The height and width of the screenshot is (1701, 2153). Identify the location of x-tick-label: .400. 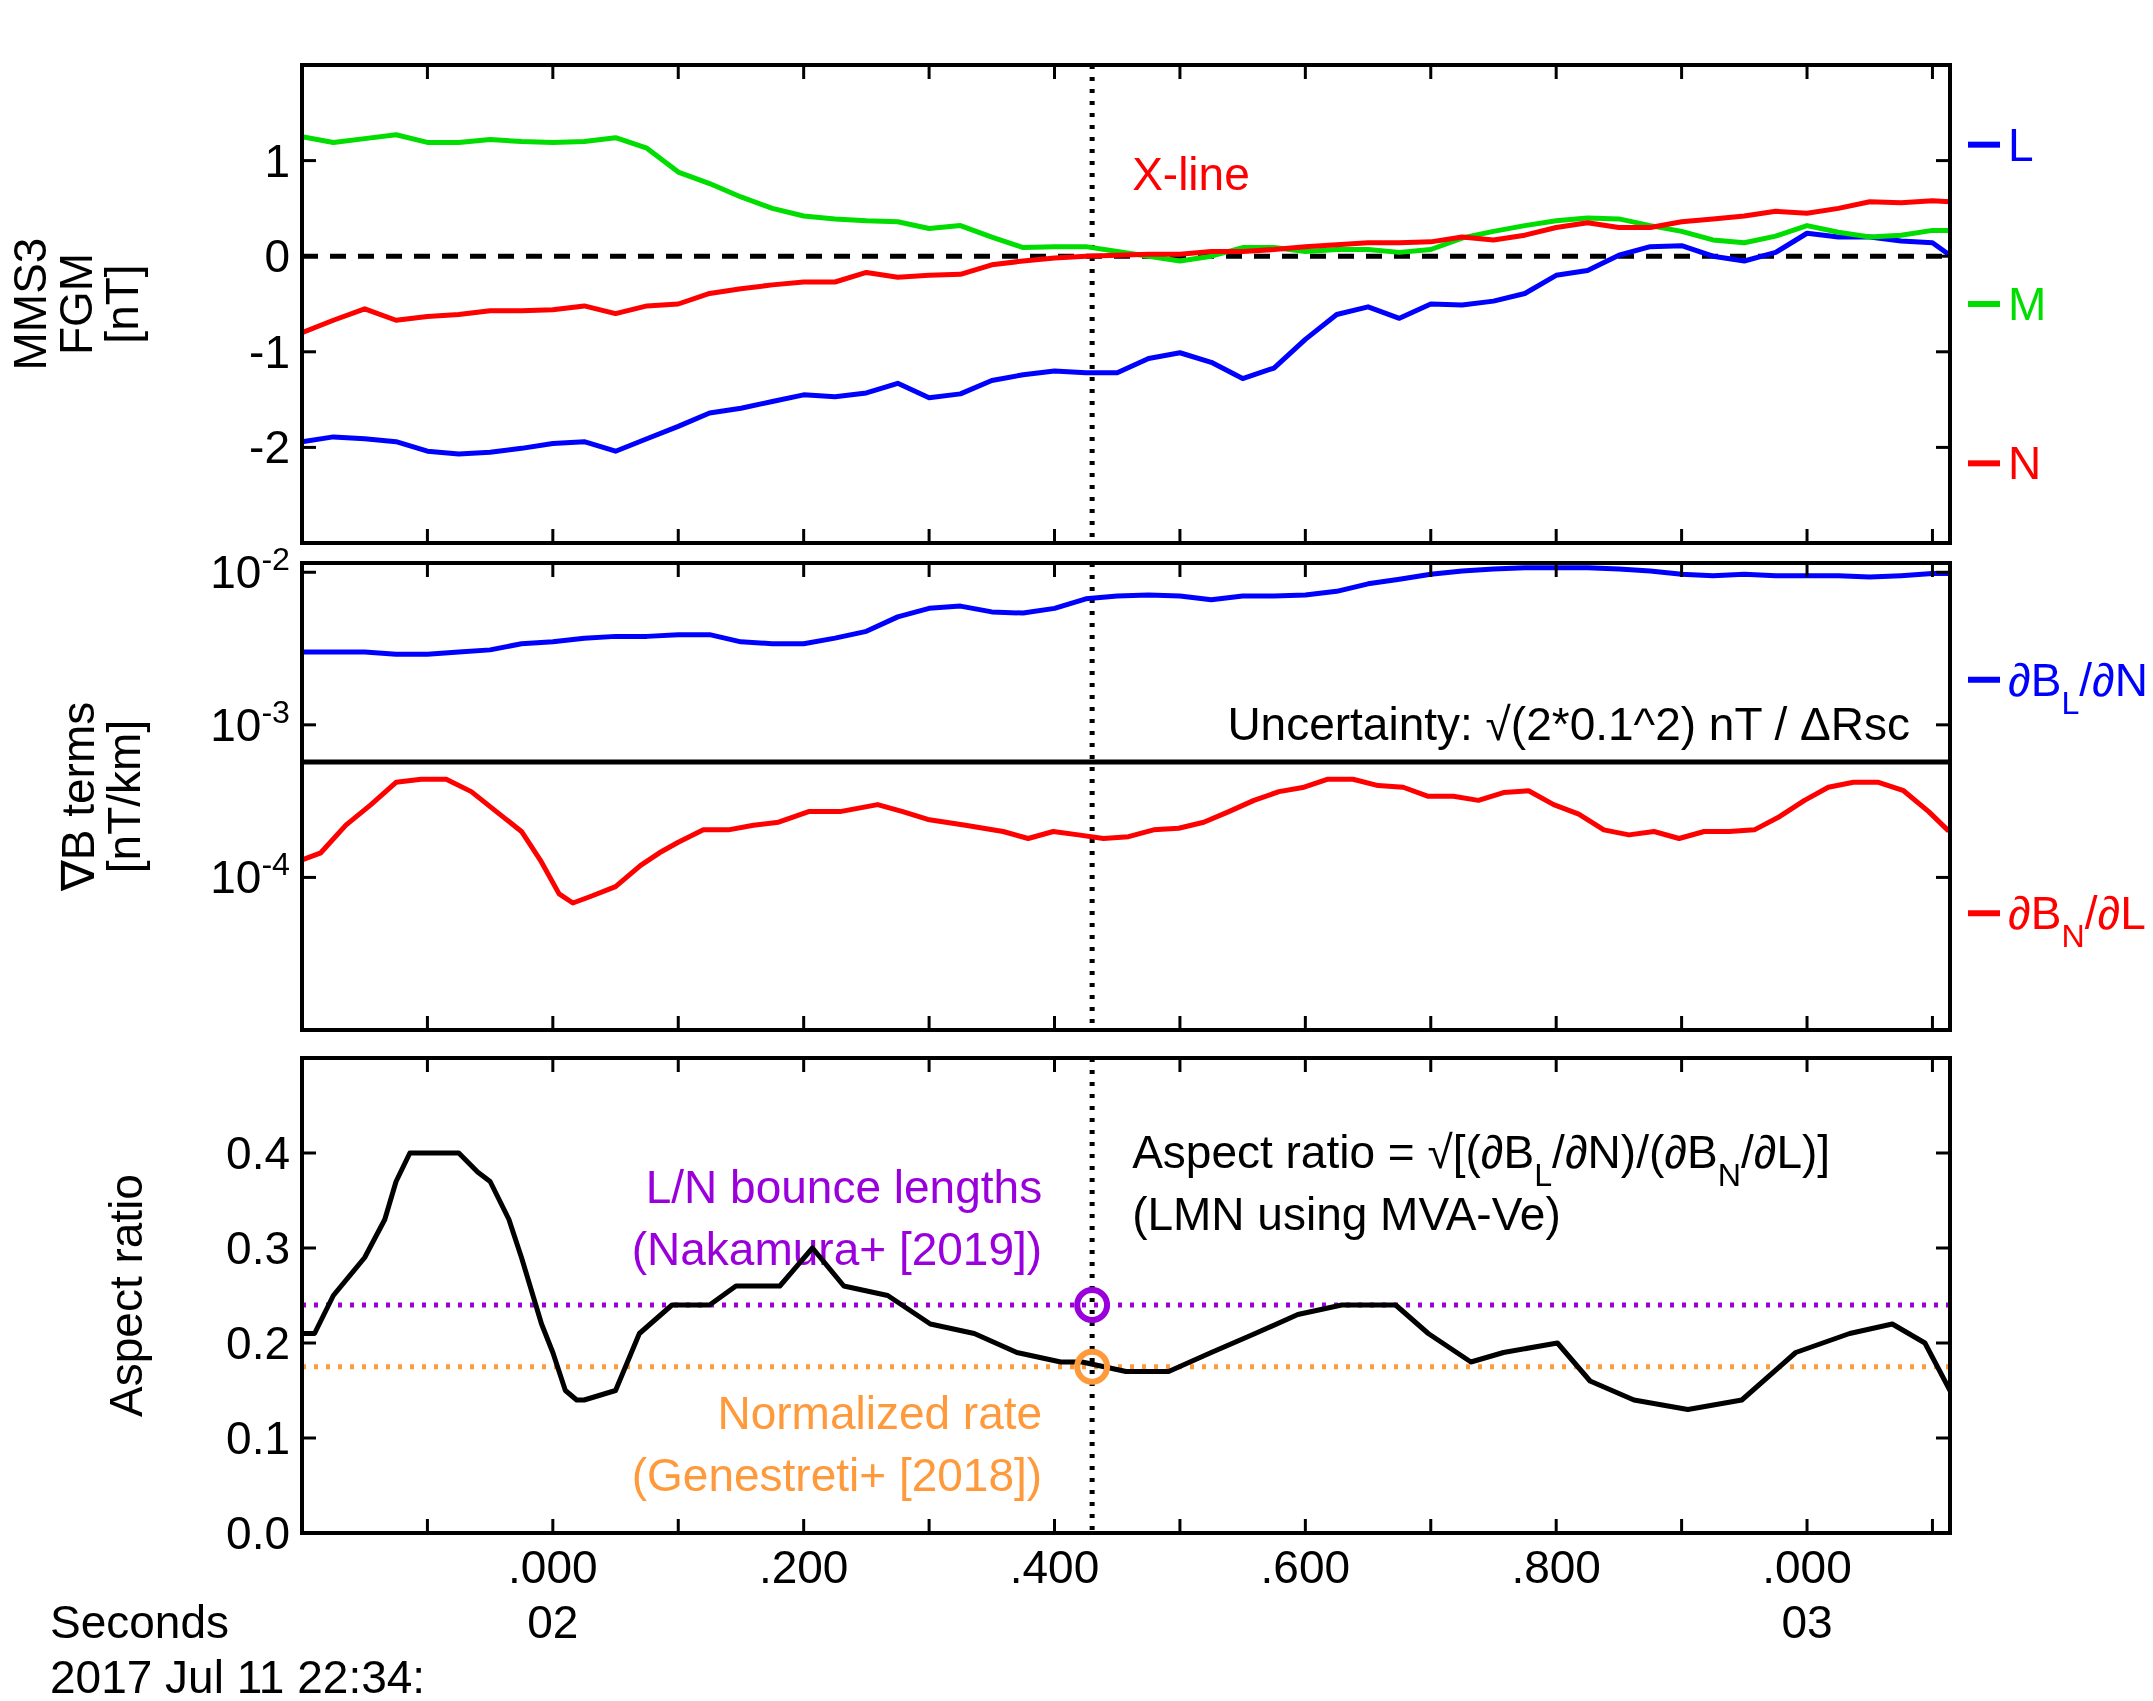
(1054, 1567).